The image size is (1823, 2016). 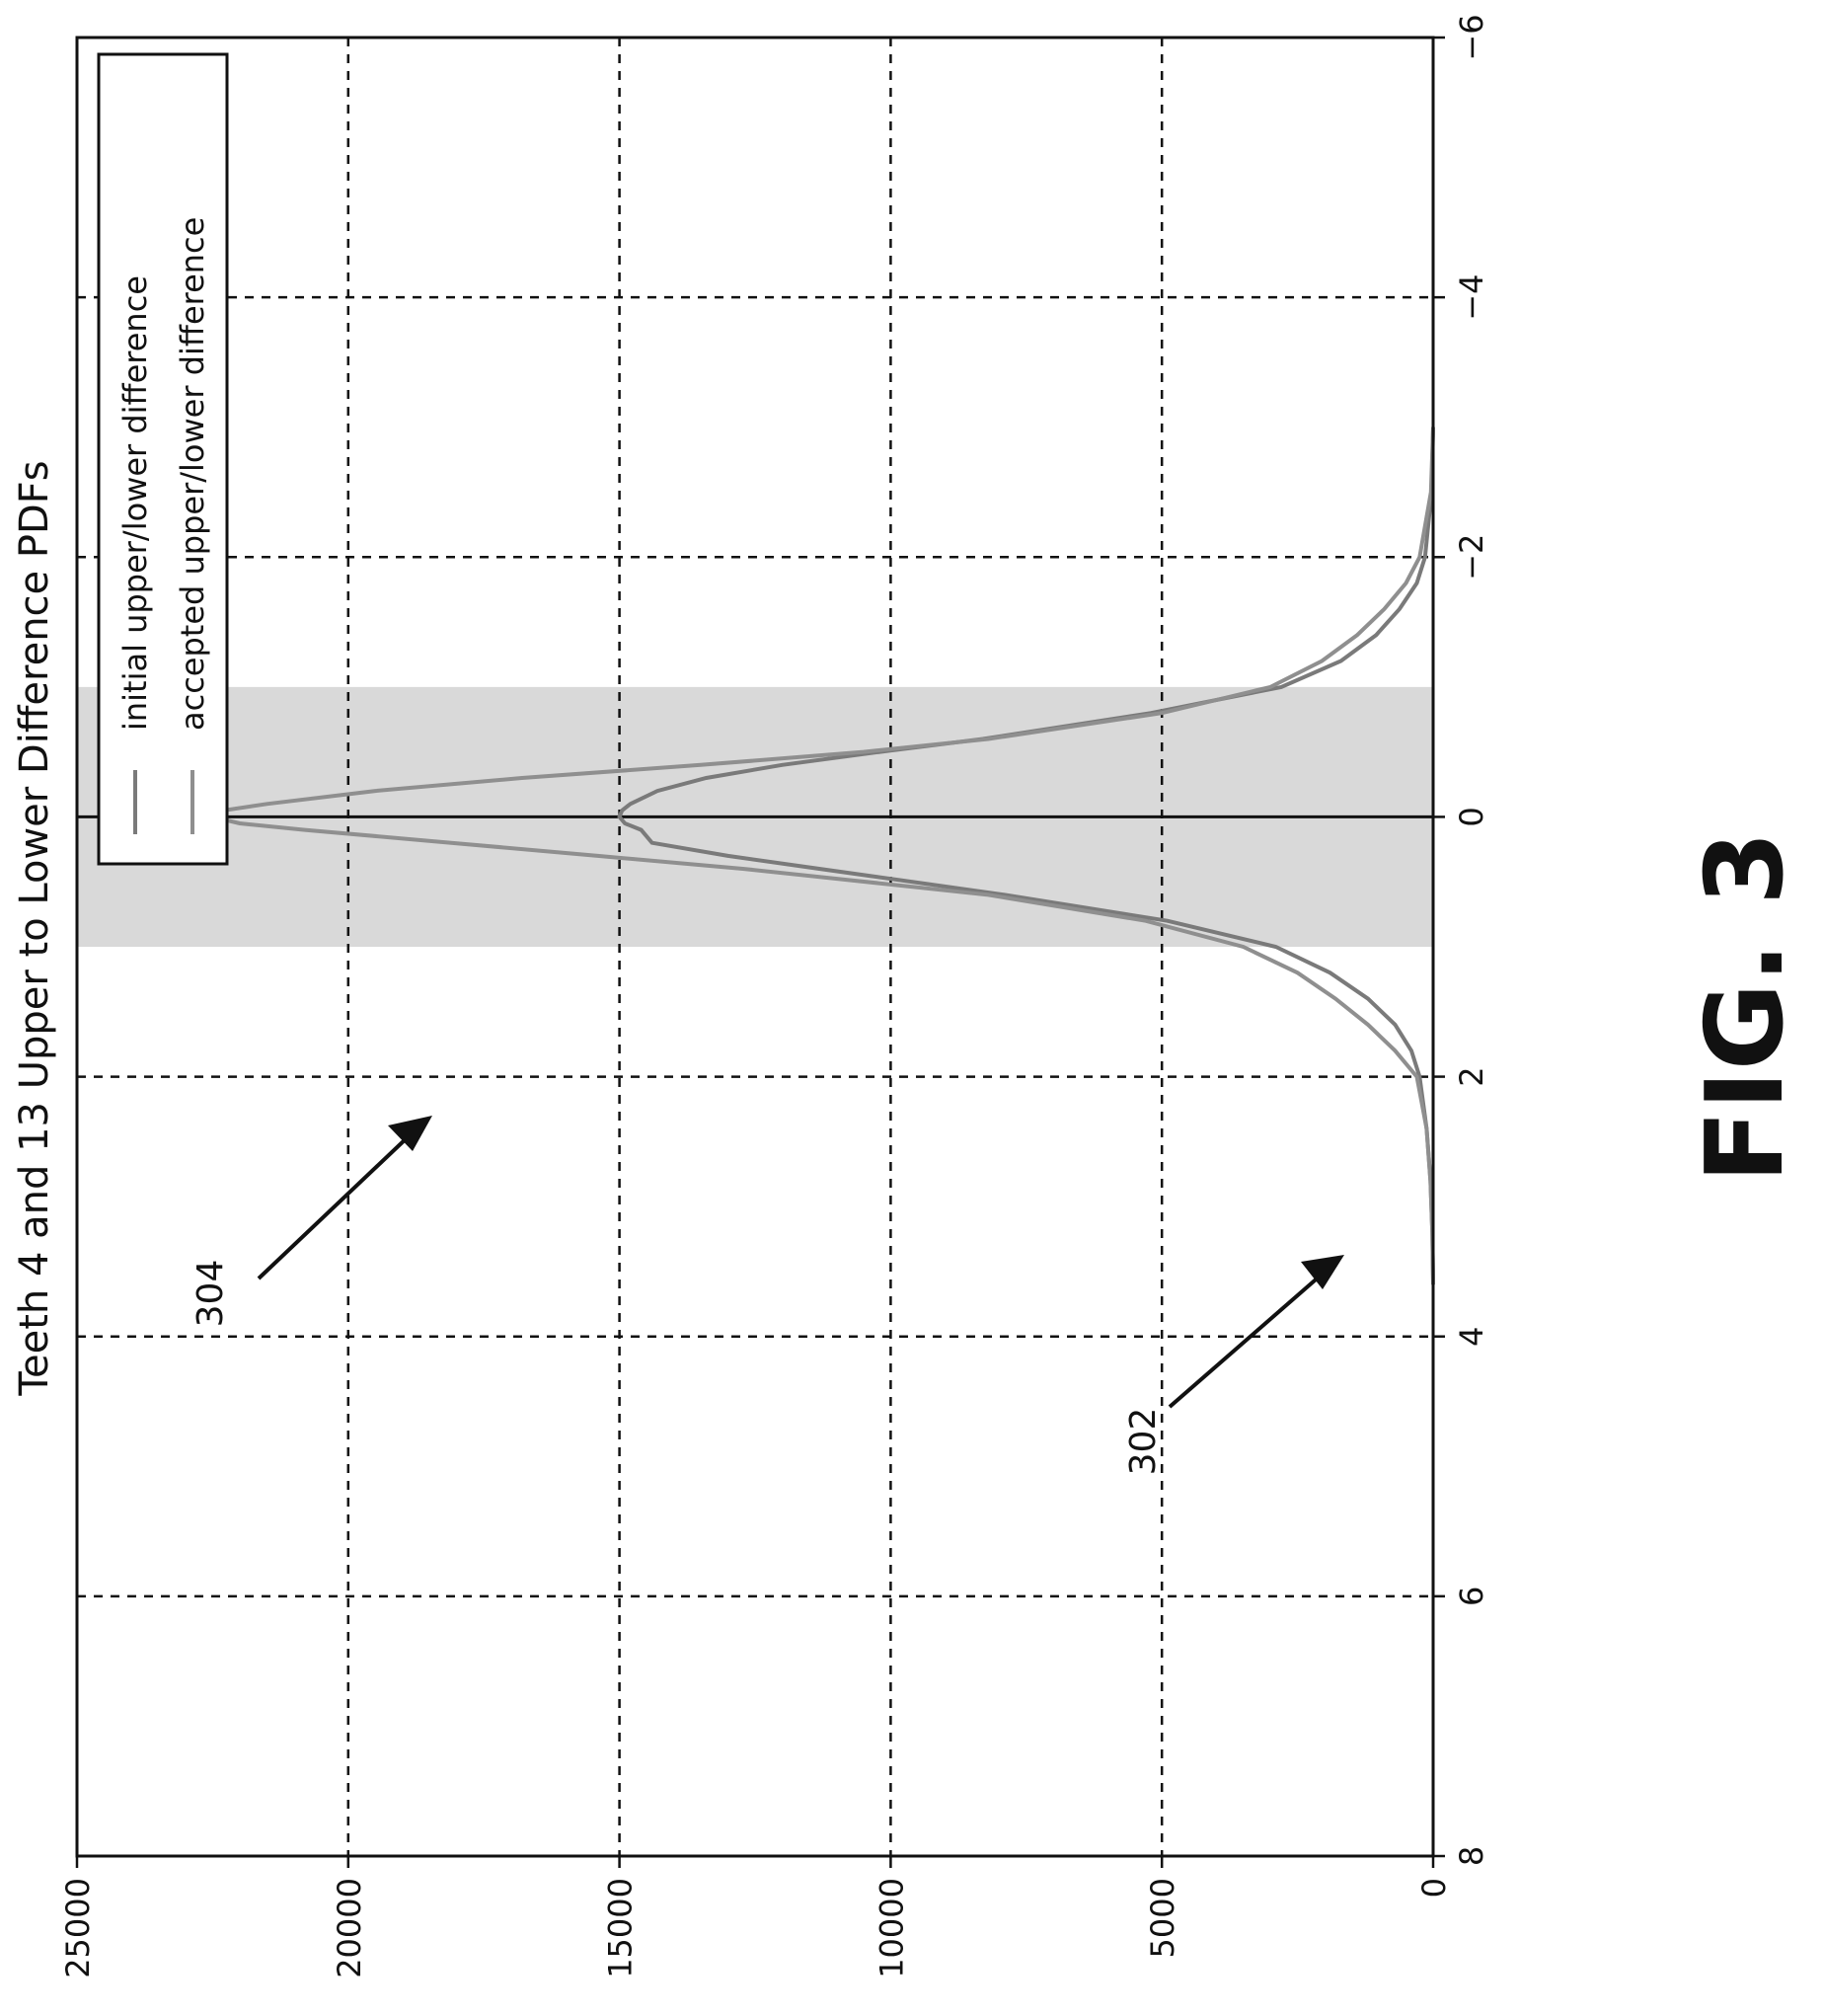 What do you see at coordinates (1144, 1442) in the screenshot?
I see `callout-302-label: 302` at bounding box center [1144, 1442].